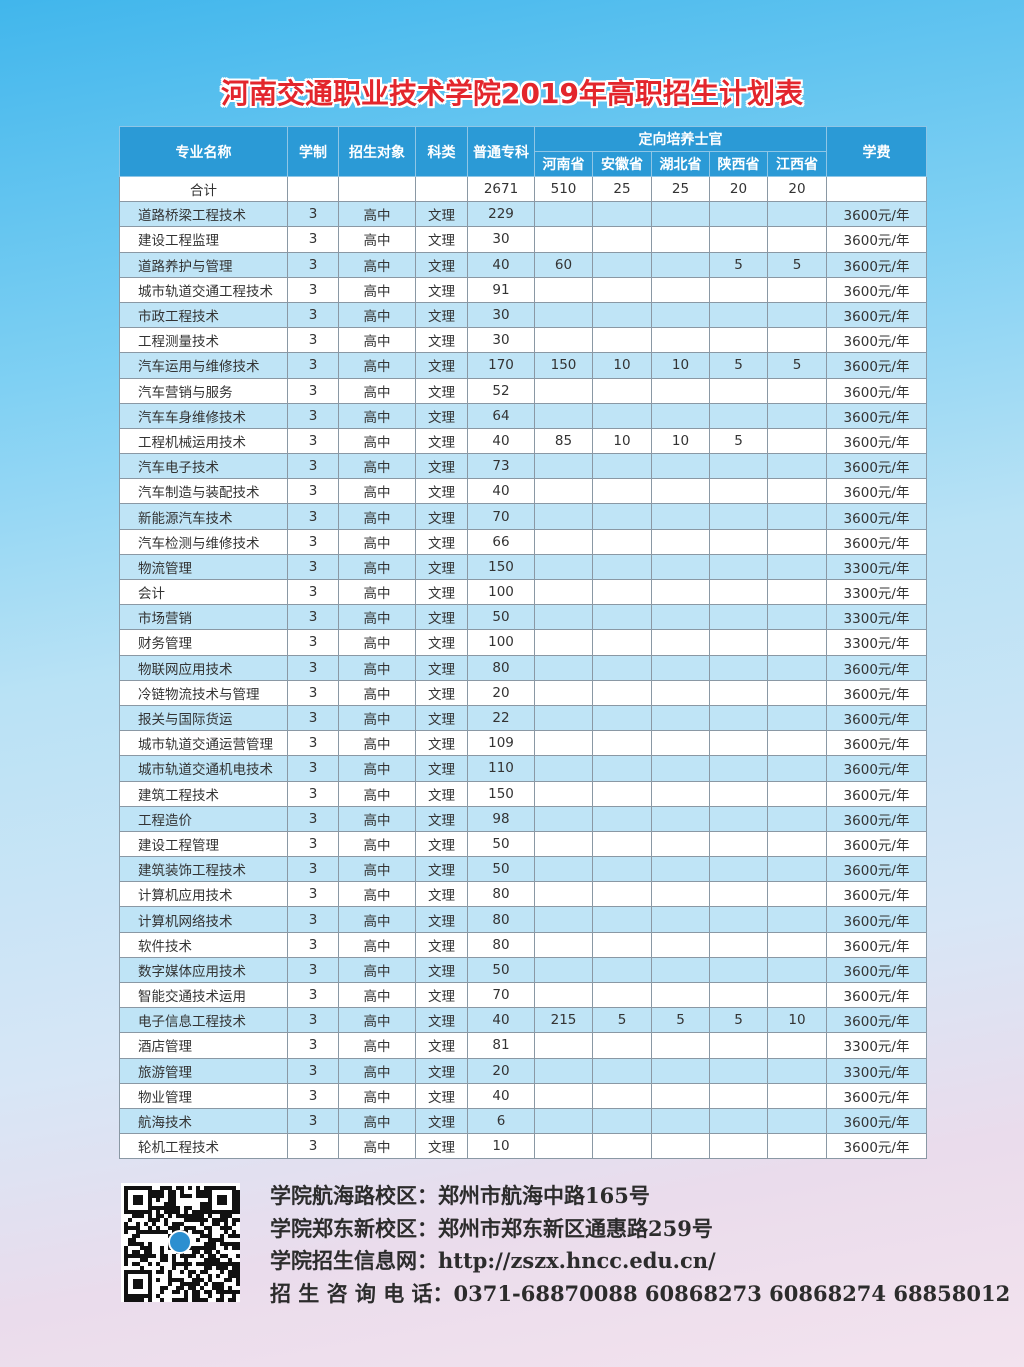 This screenshot has width=1024, height=1367. I want to click on major-name: 计算机应用技术, so click(203, 894).